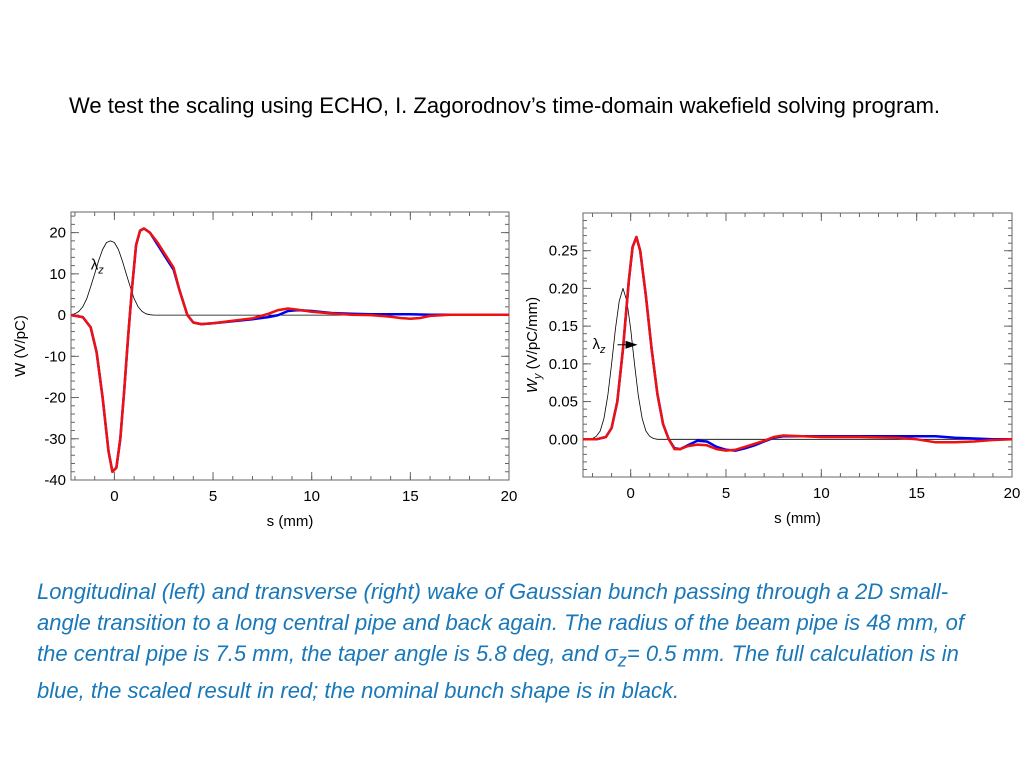 This screenshot has width=1024, height=768. What do you see at coordinates (532, 385) in the screenshot?
I see `y-axis-label-symbol: W` at bounding box center [532, 385].